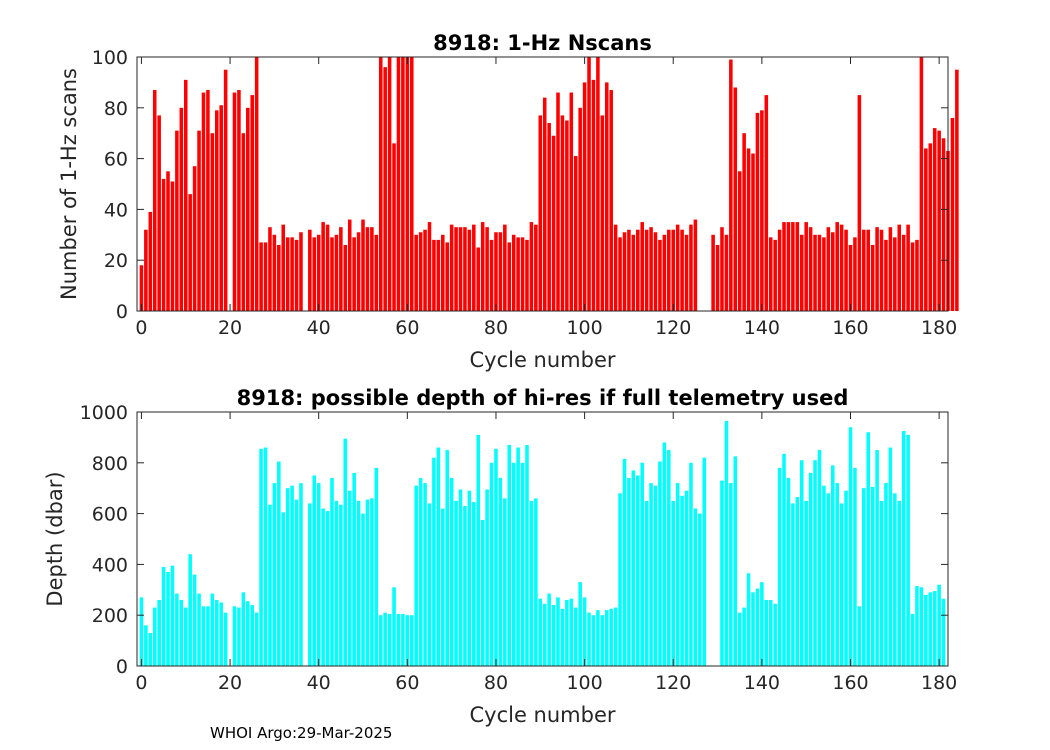 This screenshot has height=750, width=1050. Describe the element at coordinates (762, 328) in the screenshot. I see `x-tick-label: 140` at that location.